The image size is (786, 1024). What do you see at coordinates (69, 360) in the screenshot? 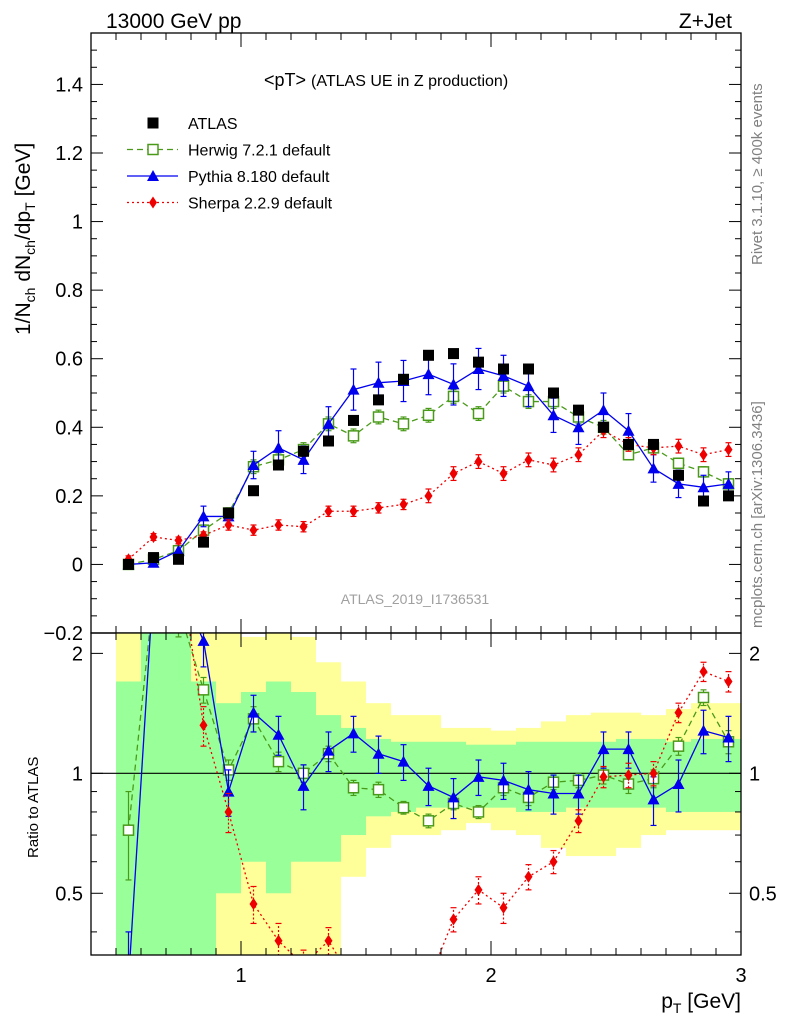
I see `y-tick-label: 0.6` at bounding box center [69, 360].